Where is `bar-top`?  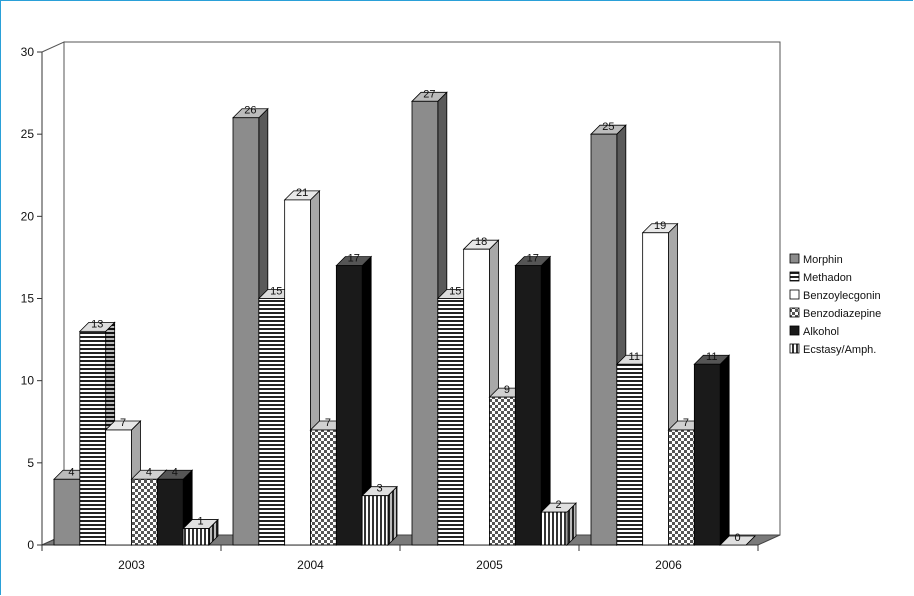
bar-top is located at coordinates (737, 540).